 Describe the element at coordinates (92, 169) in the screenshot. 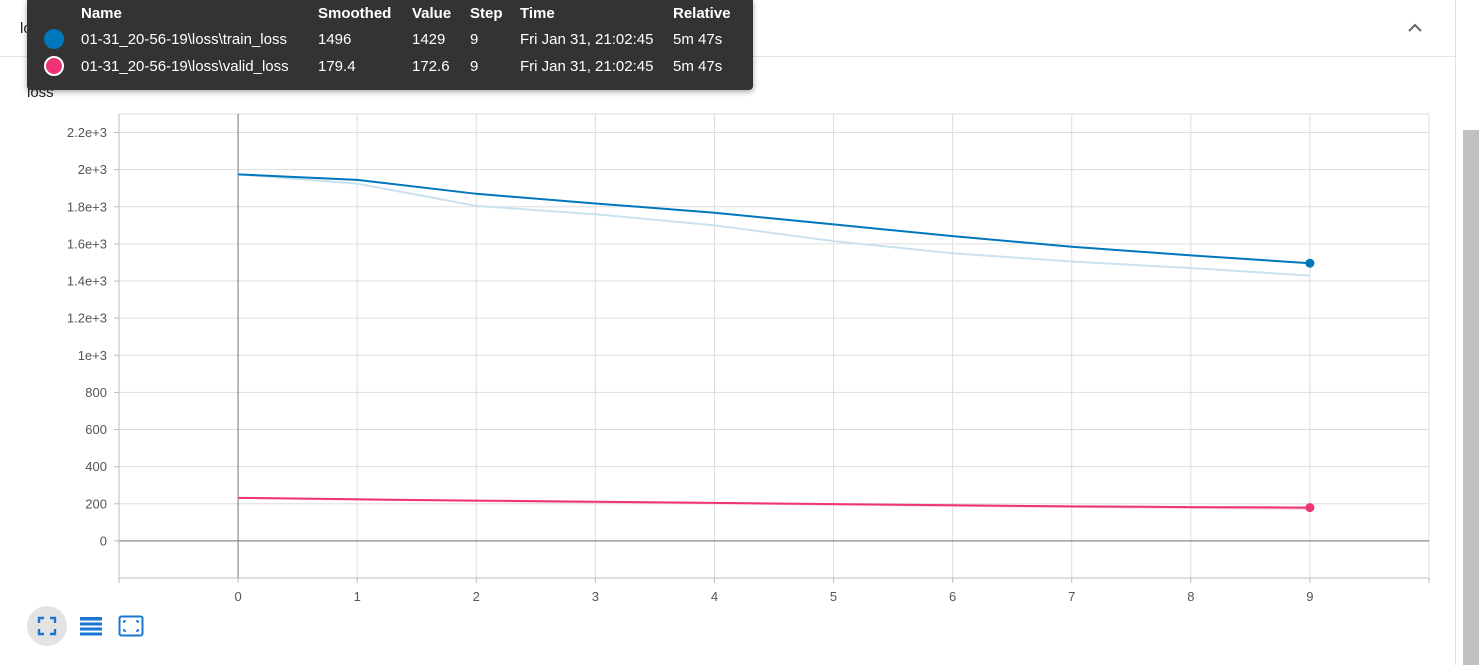

I see `y-tick-label: 2e+3` at that location.